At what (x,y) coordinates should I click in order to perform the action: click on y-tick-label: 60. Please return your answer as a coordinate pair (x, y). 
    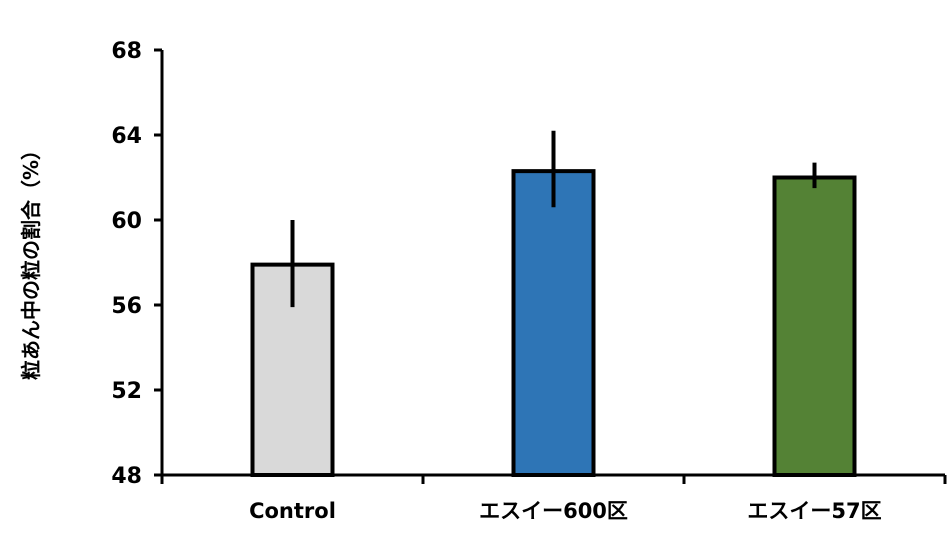
    Looking at the image, I should click on (126, 221).